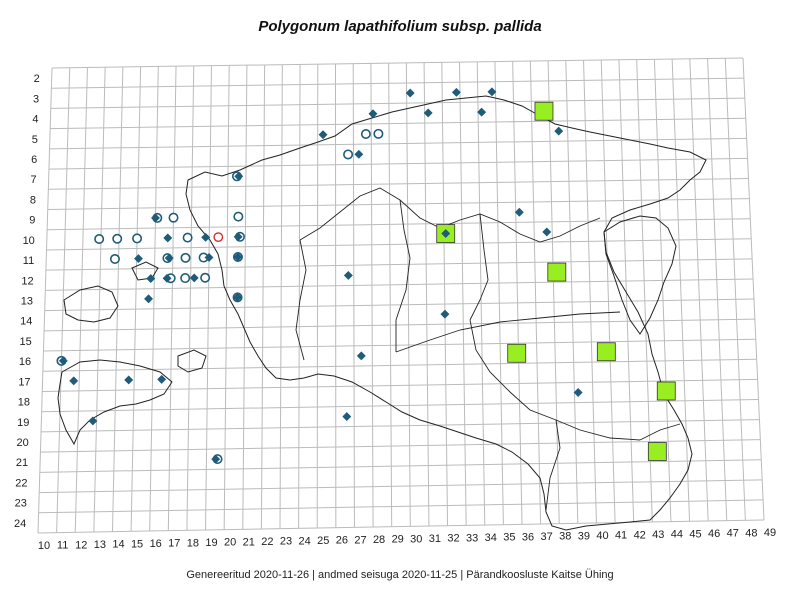  I want to click on row-label: 13, so click(27, 302).